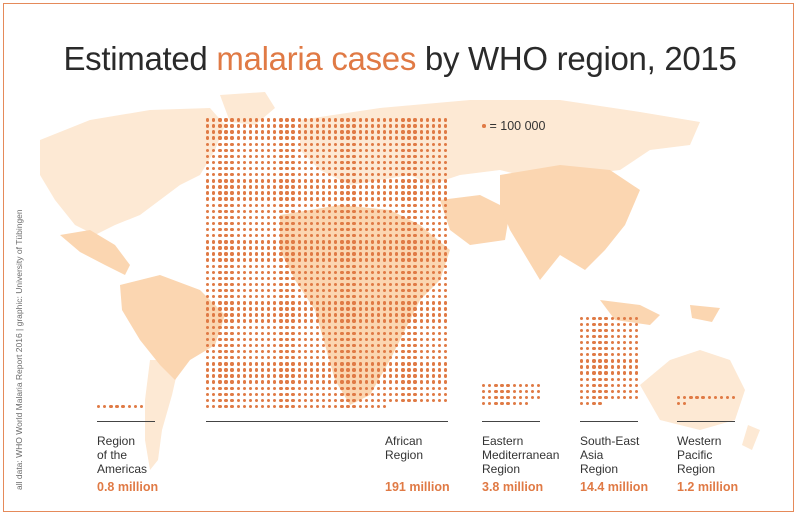 The width and height of the screenshot is (800, 518). Describe the element at coordinates (140, 58) in the screenshot. I see `title-prefix: Estimated` at that location.